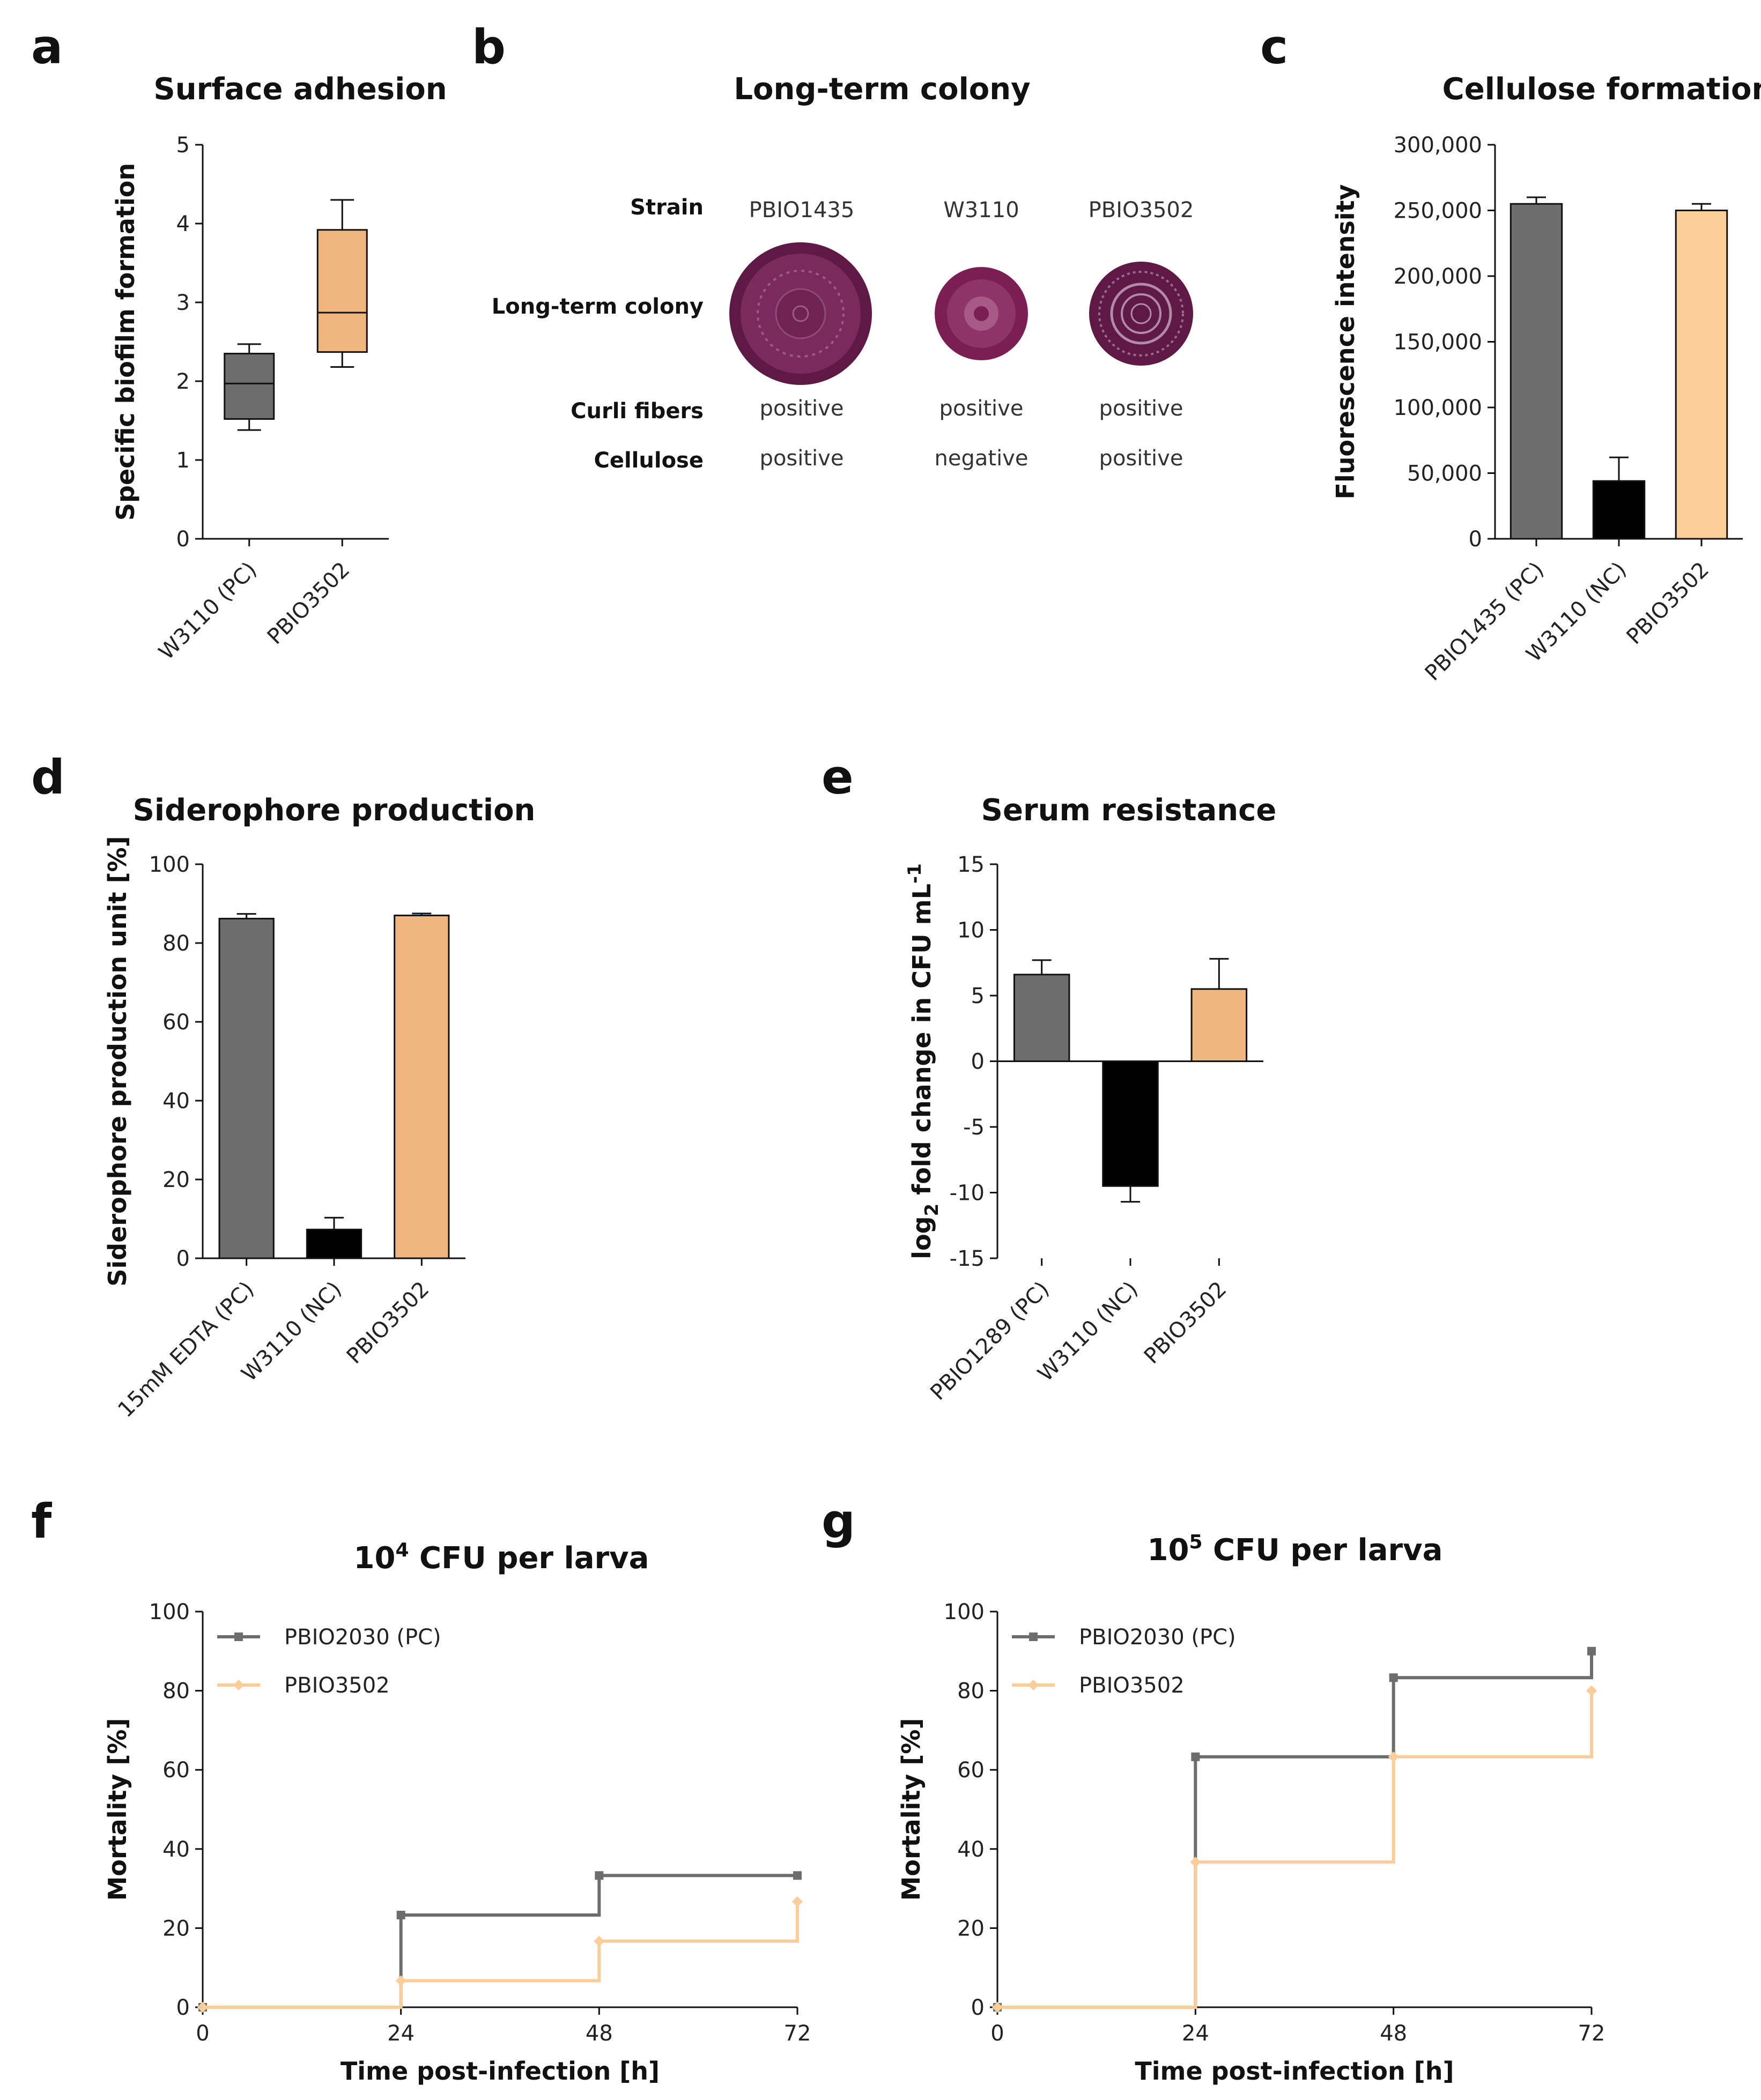  I want to click on bar-w3110-nc, so click(334, 1243).